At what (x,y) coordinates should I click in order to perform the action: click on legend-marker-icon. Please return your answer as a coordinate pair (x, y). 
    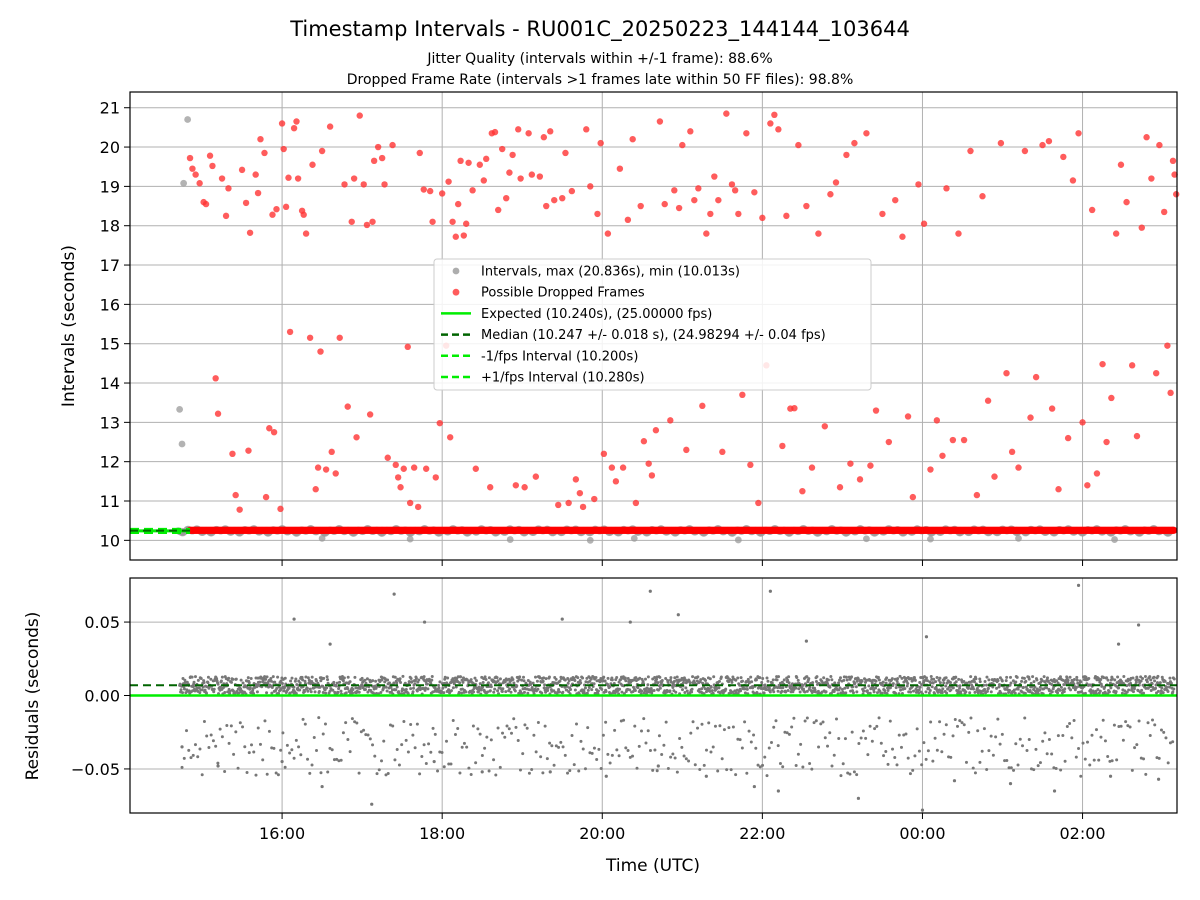
    Looking at the image, I should click on (456, 271).